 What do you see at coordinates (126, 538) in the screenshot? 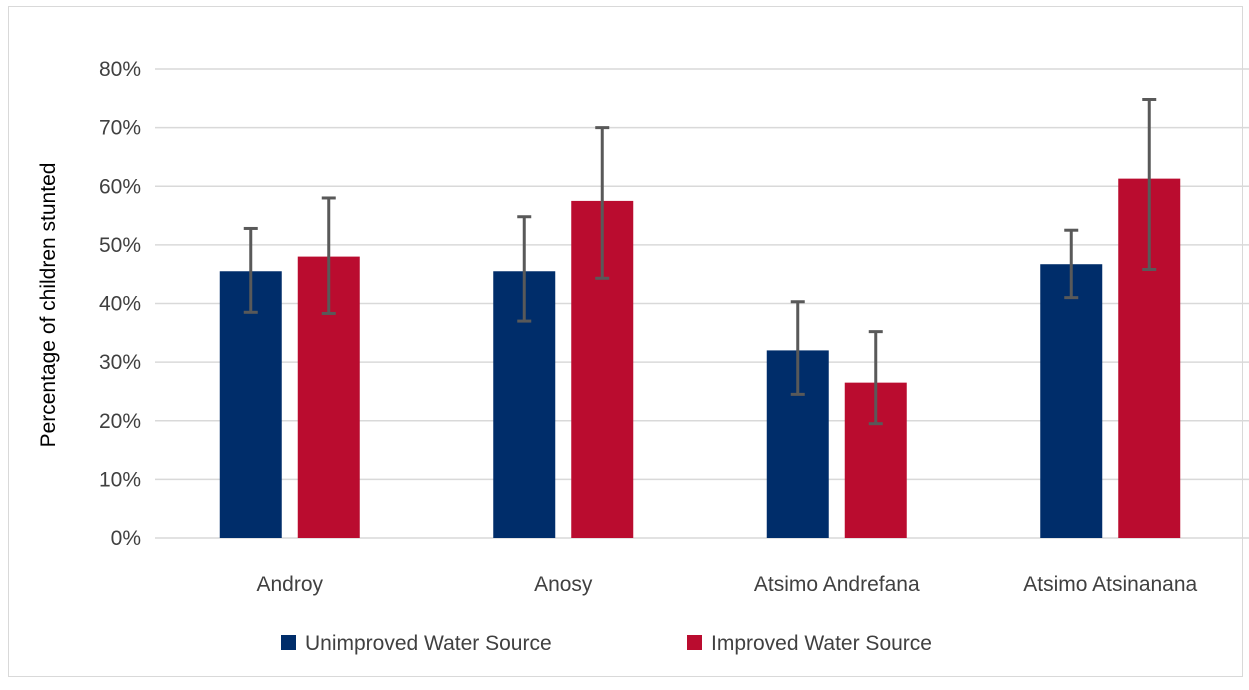
I see `y-tick-label-0: 0%` at bounding box center [126, 538].